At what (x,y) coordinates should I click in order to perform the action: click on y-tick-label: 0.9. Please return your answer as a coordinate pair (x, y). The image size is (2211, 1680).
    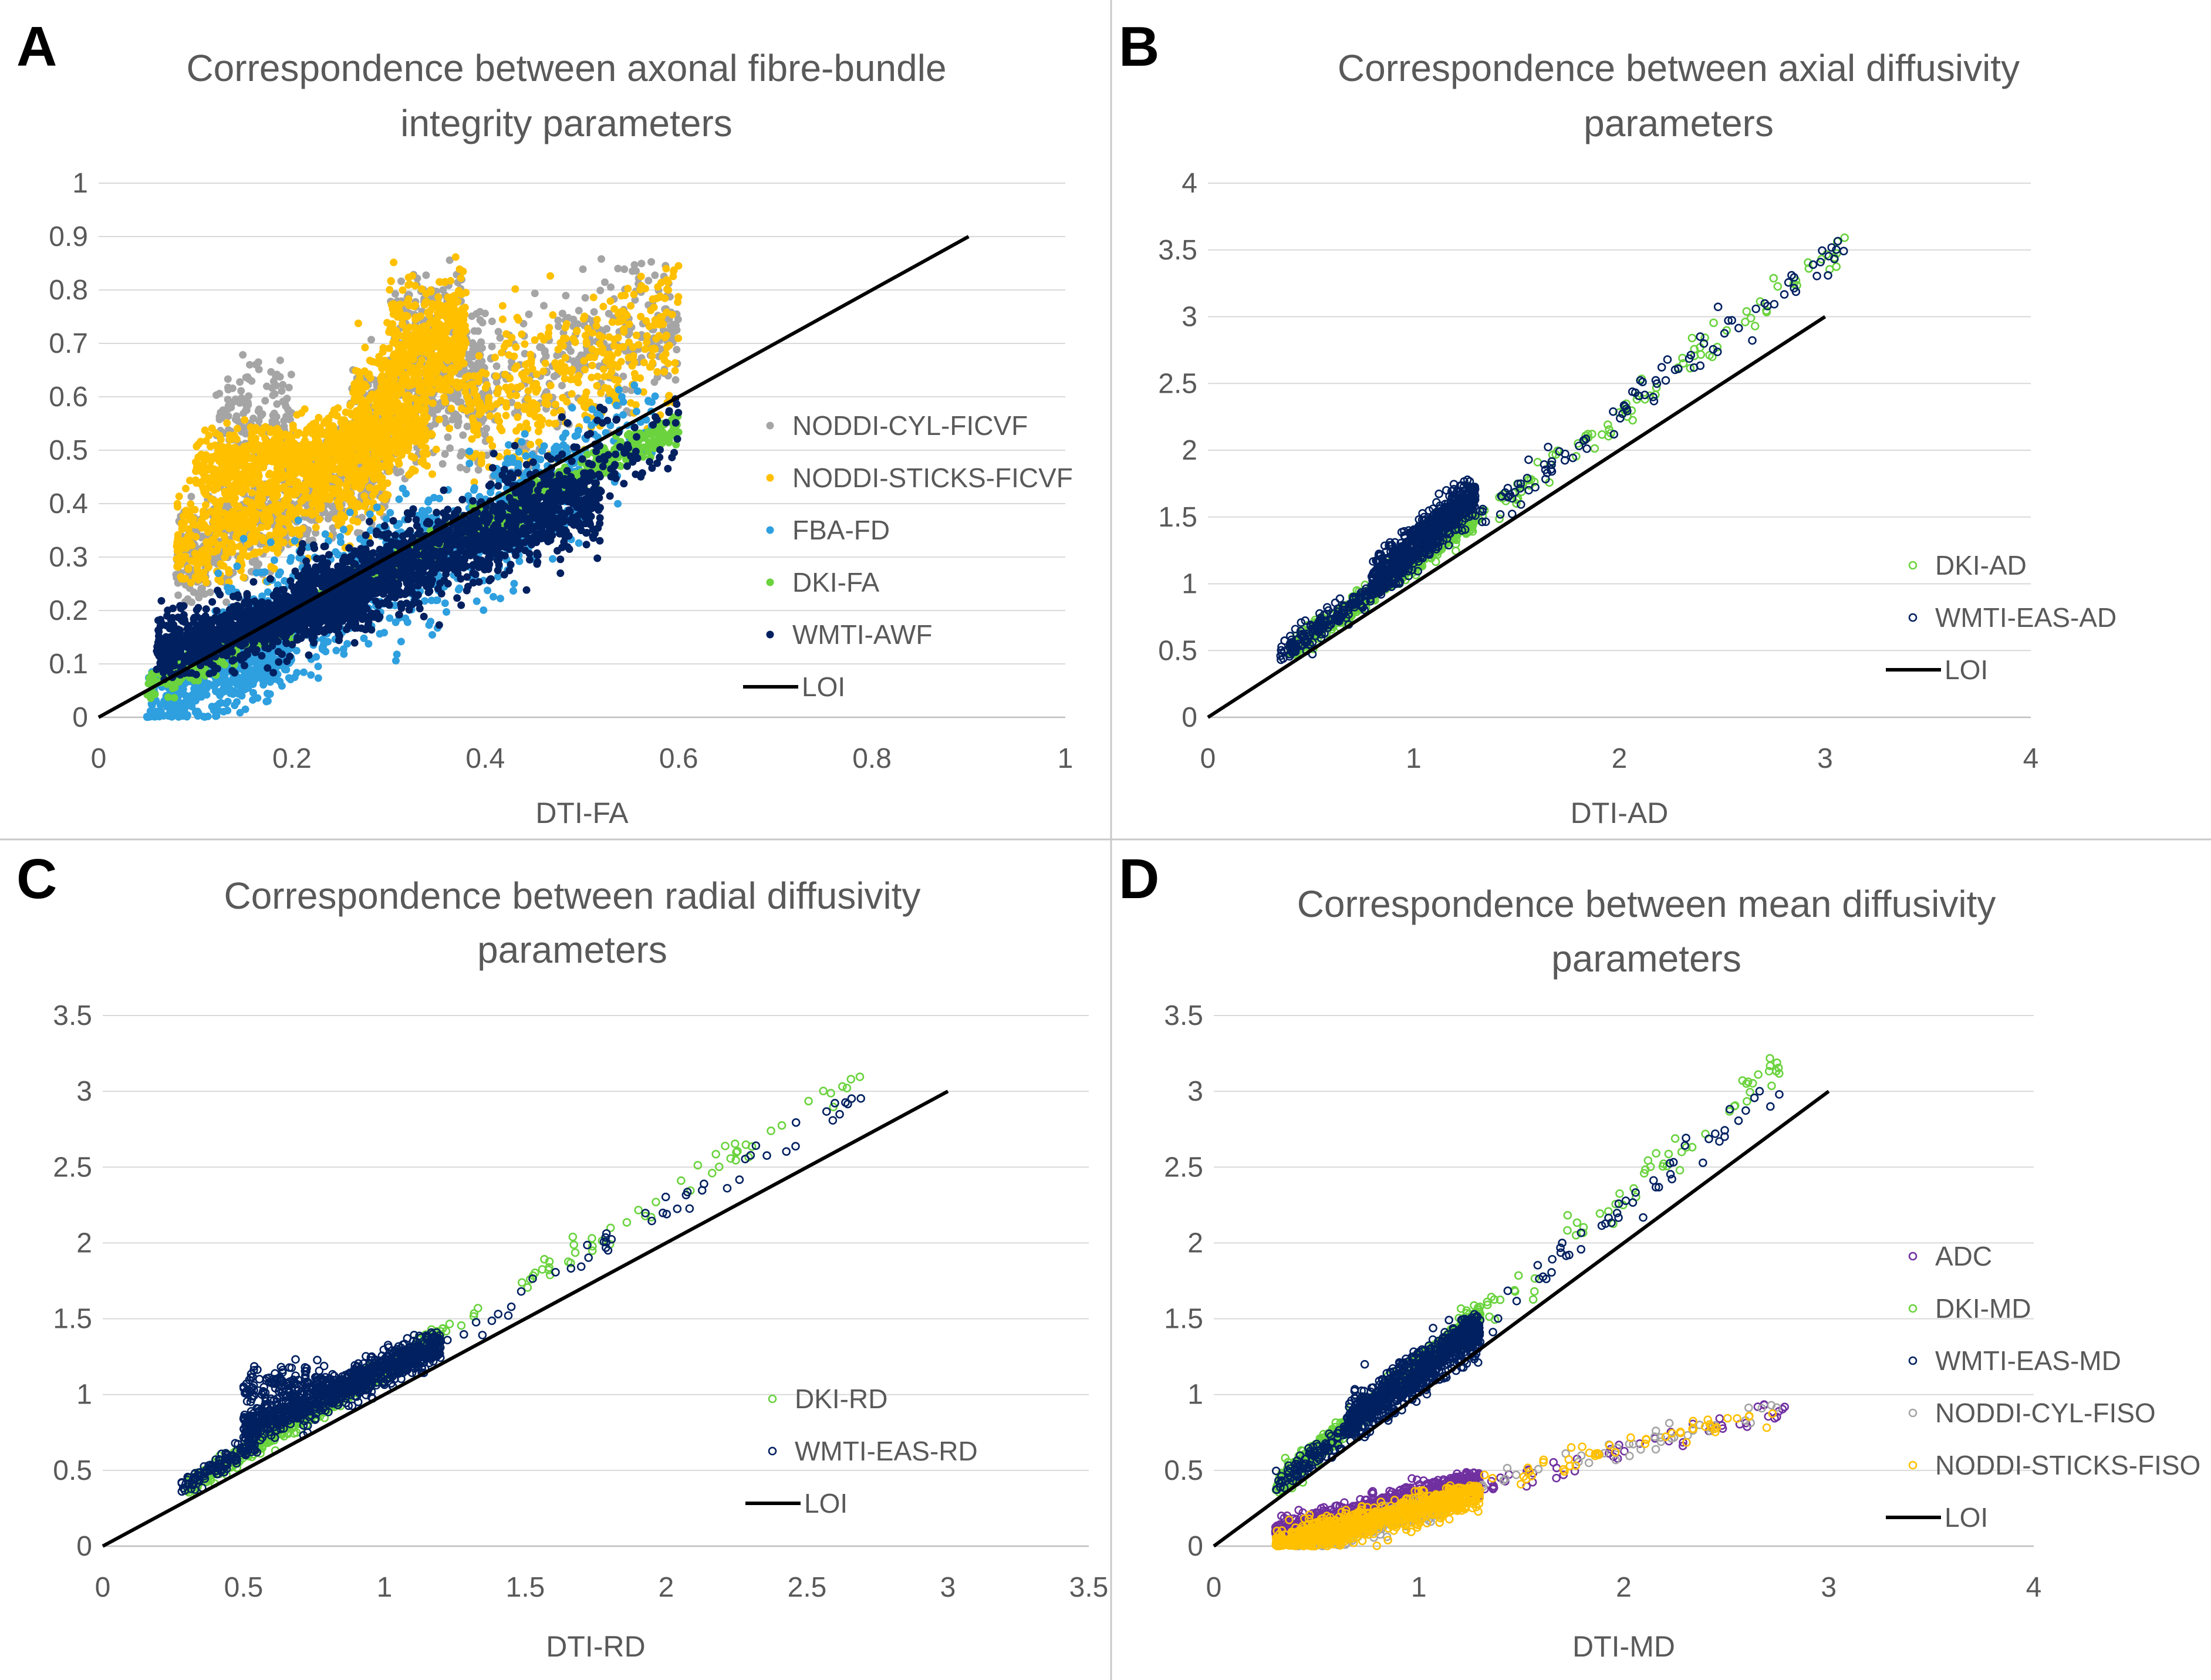
    Looking at the image, I should click on (68, 236).